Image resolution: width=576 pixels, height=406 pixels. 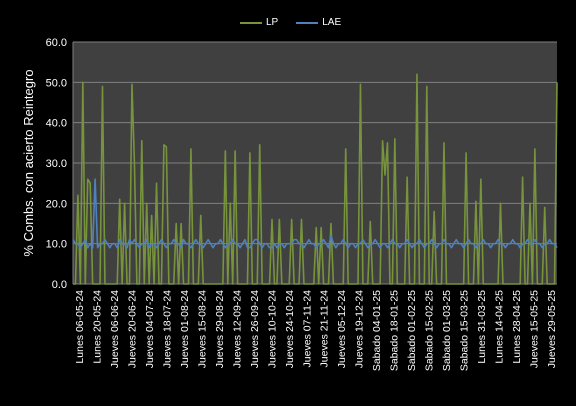 What do you see at coordinates (220, 329) in the screenshot?
I see `x-tick-label: Jueves 29-08-24` at bounding box center [220, 329].